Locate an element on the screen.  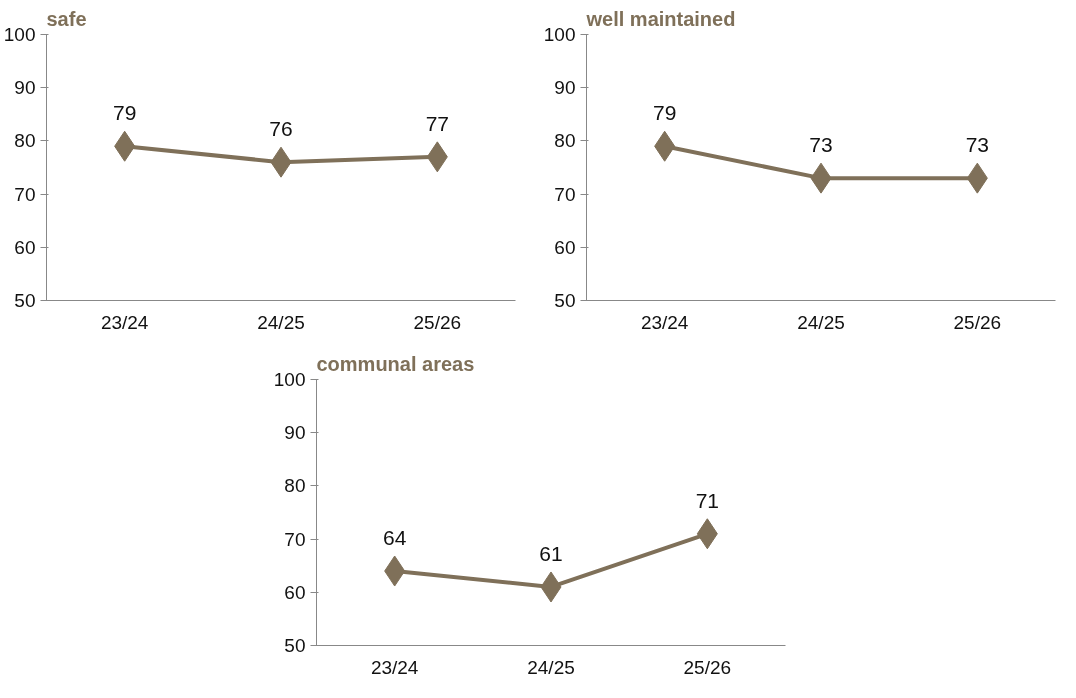
data-label: 77 is located at coordinates (437, 123).